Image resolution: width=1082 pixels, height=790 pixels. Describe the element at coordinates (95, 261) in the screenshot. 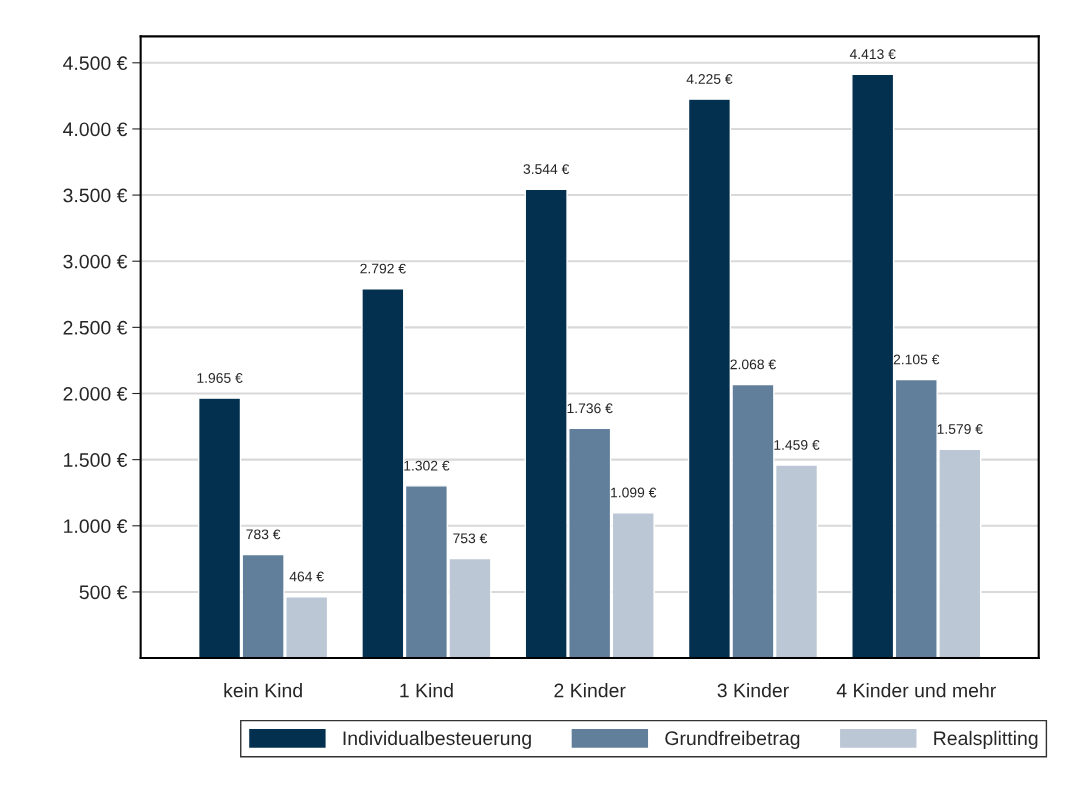

I see `y-tick-label: 3.000 €` at that location.